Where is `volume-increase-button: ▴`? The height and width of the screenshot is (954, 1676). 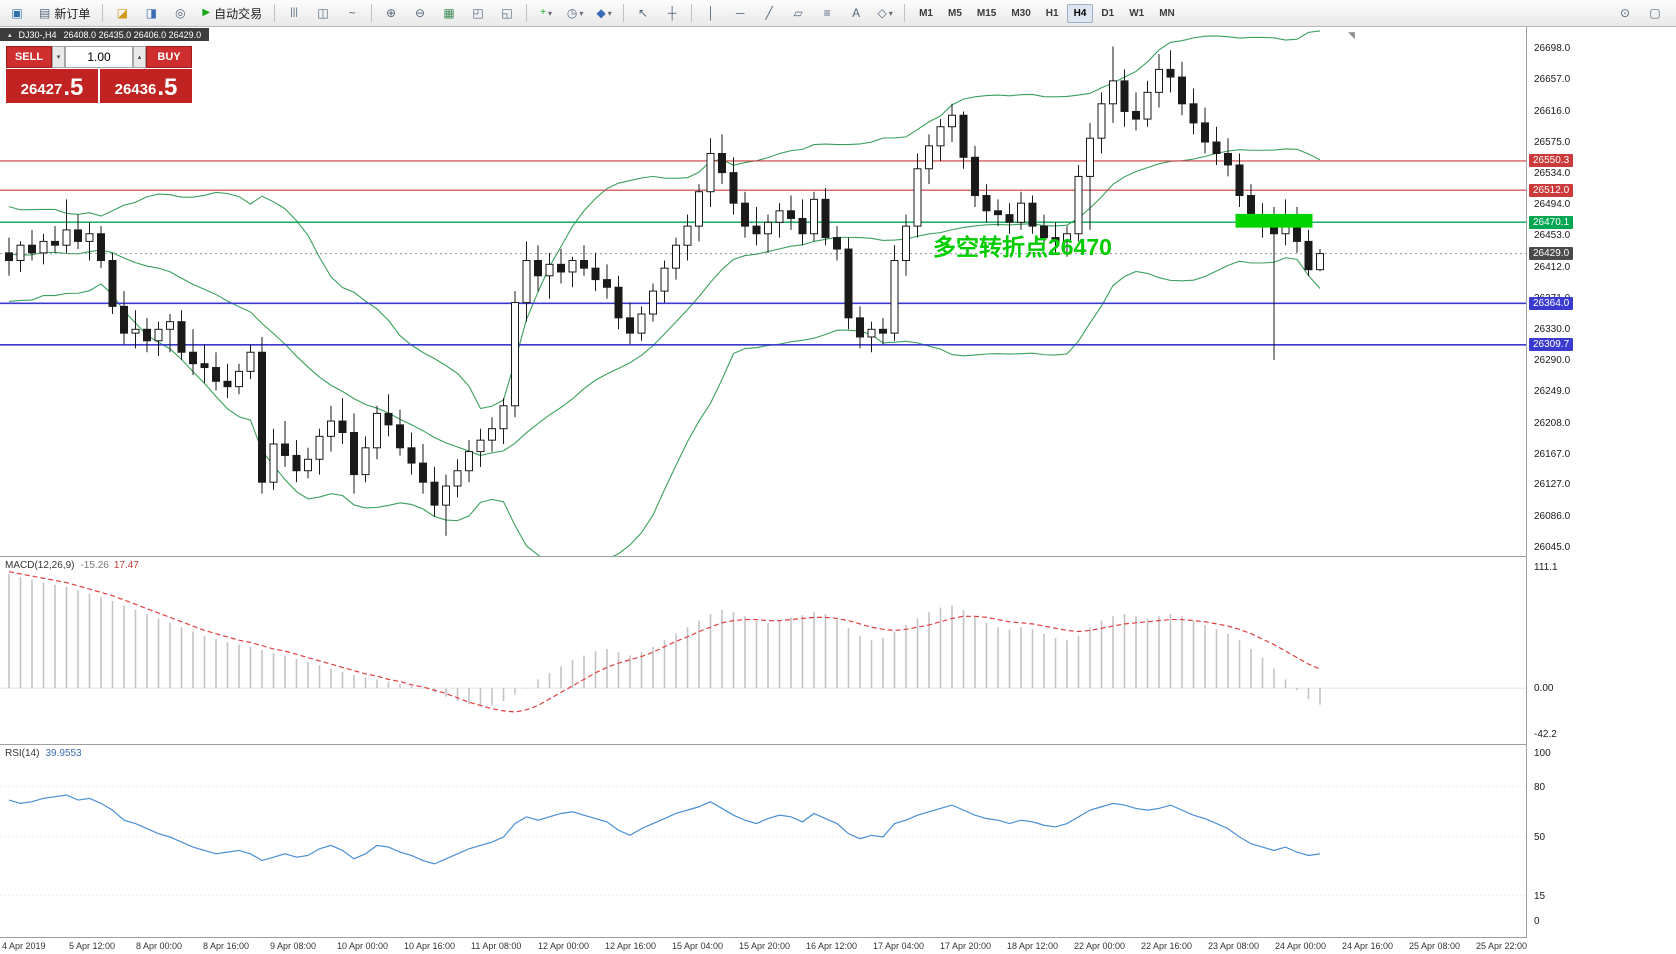
volume-increase-button: ▴ is located at coordinates (139, 57).